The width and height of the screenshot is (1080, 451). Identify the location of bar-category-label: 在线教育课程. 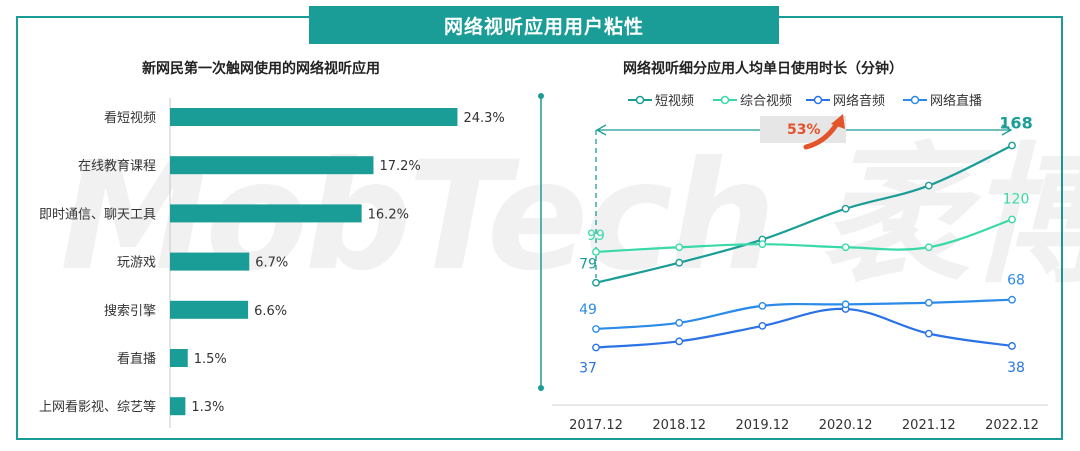
(117, 166).